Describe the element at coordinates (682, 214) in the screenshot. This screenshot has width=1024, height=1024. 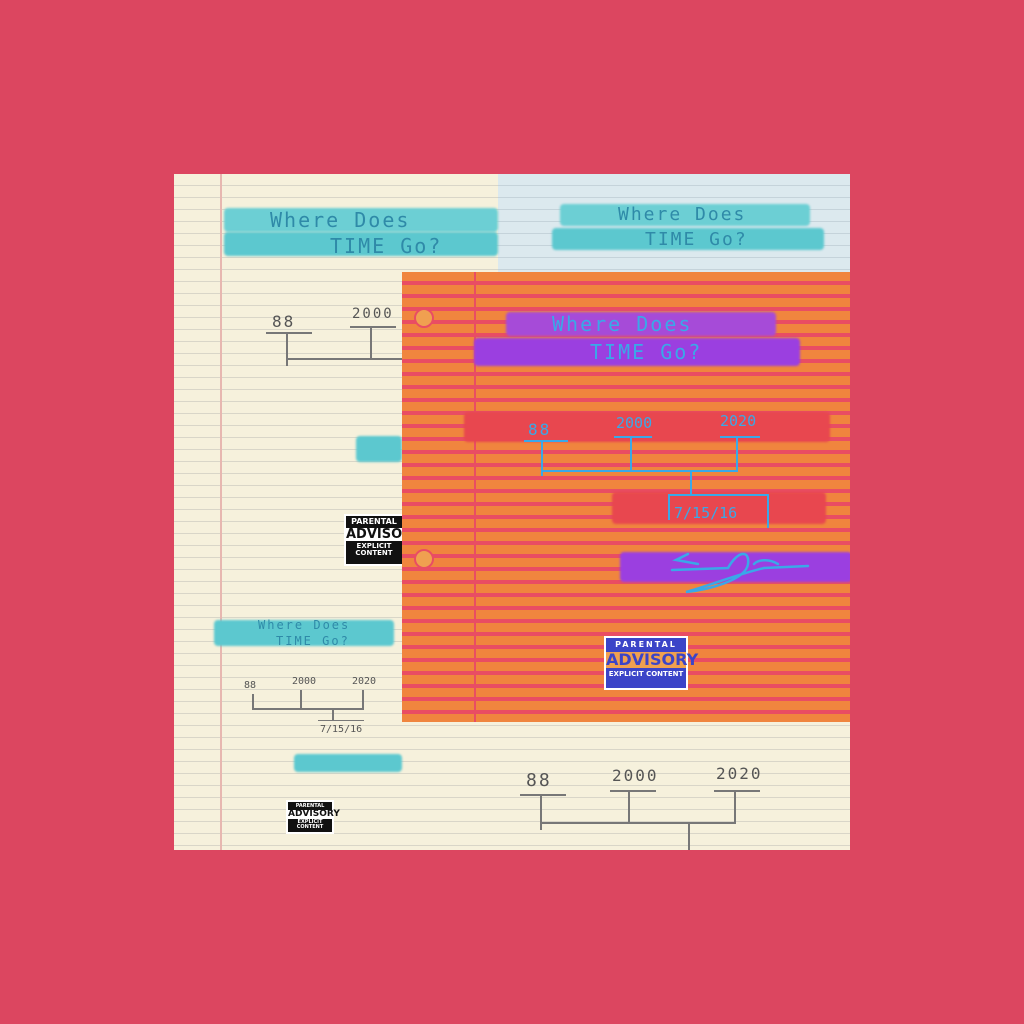
I see `title-line1-copy: Where Does` at that location.